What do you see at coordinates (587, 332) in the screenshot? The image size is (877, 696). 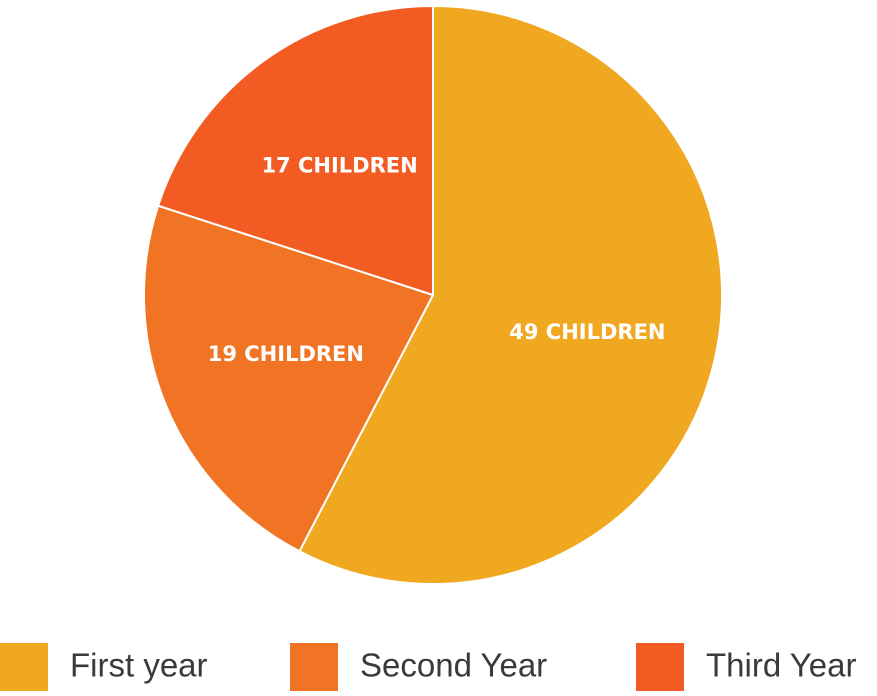 I see `slice-label: 49 CHILDREN` at bounding box center [587, 332].